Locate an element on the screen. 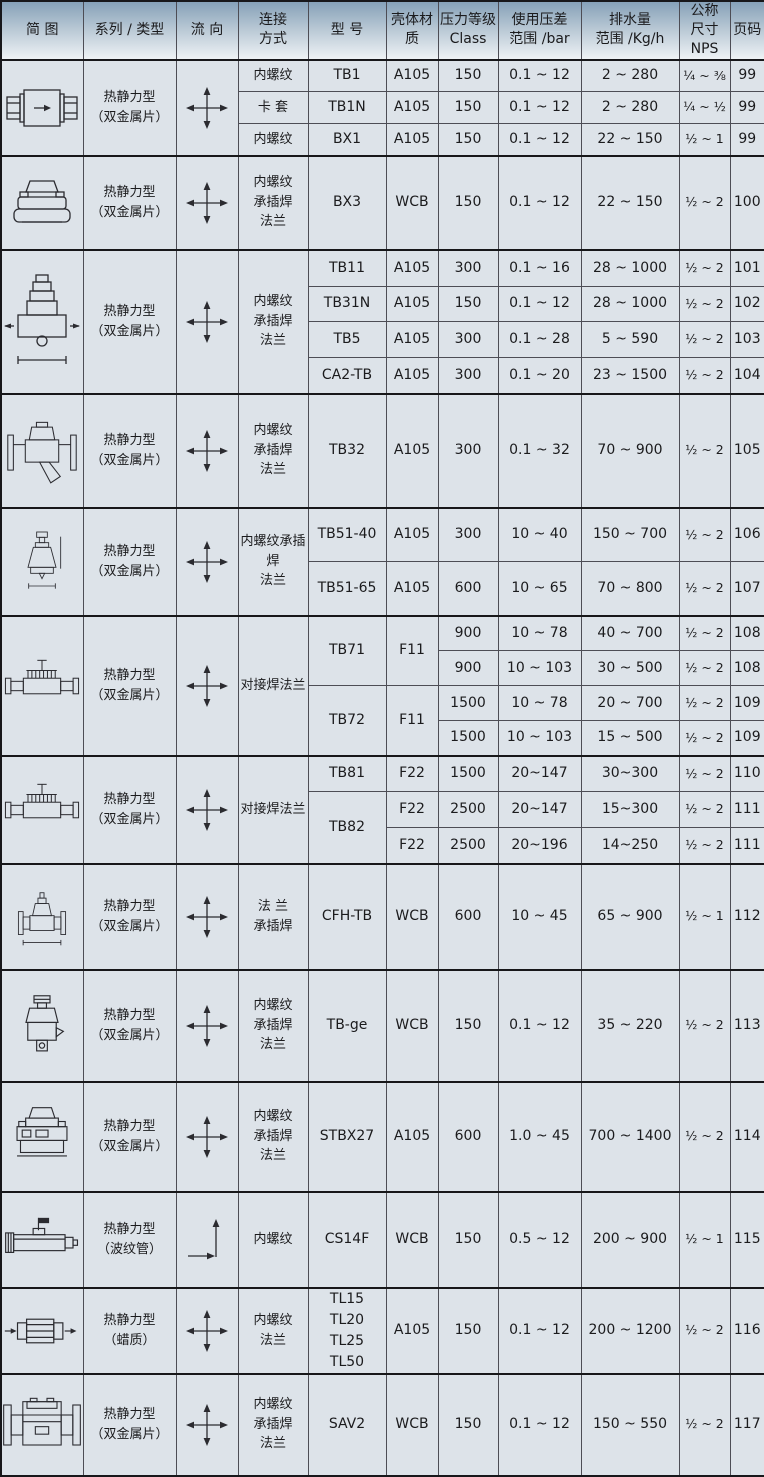  drain-capacity-cell: 30~300 is located at coordinates (630, 774).